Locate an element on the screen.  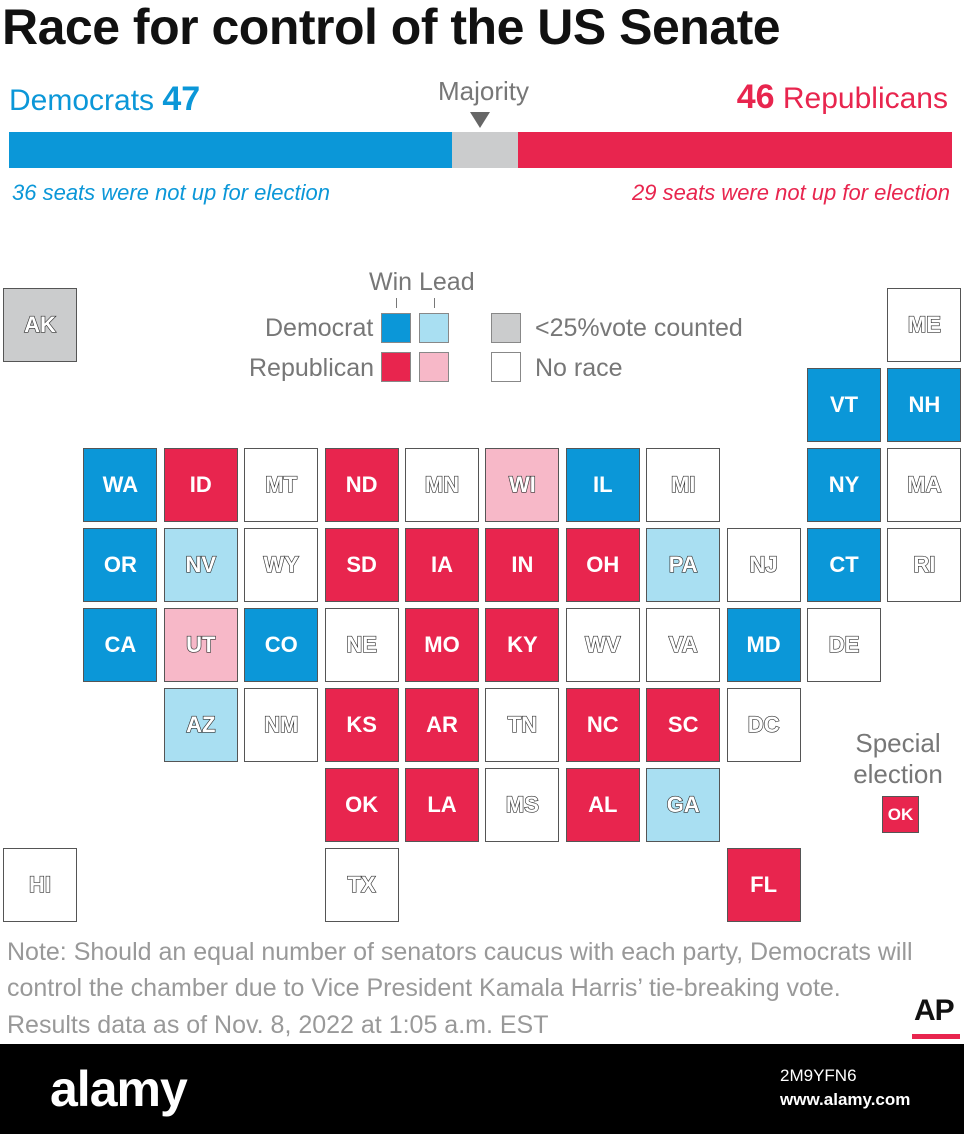
state-abbr: DE is located at coordinates (844, 644).